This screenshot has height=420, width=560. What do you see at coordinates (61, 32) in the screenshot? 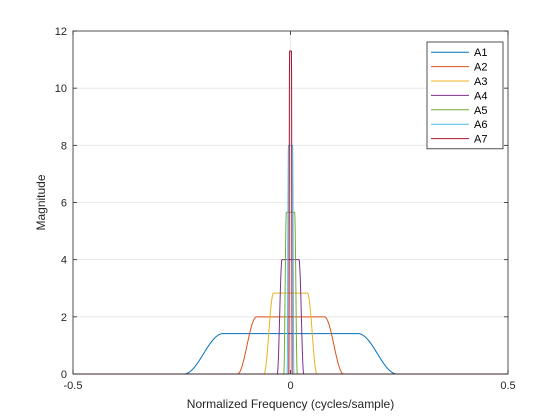
I see `y-tick-label: 12` at bounding box center [61, 32].